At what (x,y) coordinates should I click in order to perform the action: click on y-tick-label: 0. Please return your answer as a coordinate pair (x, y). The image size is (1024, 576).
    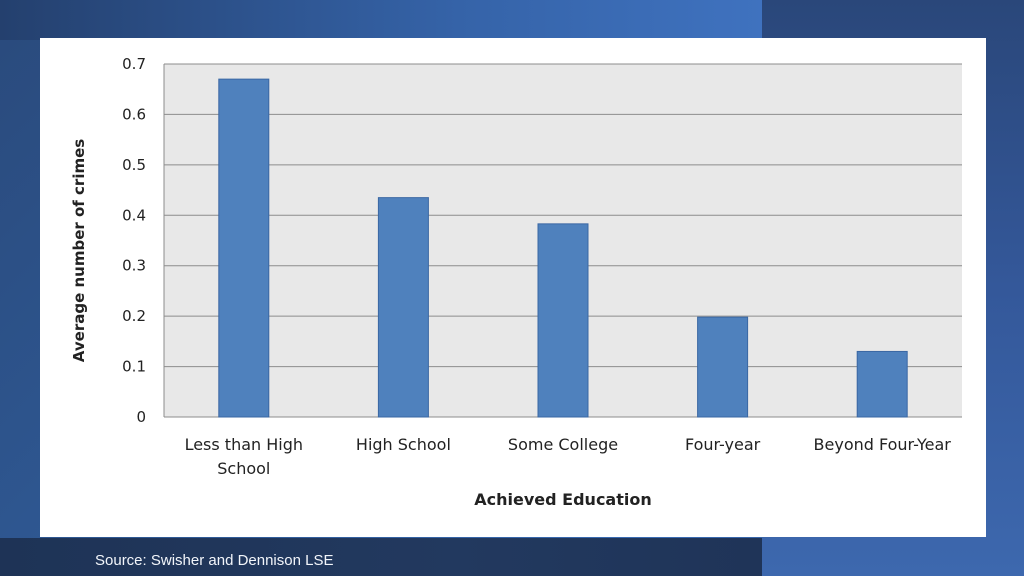
    Looking at the image, I should click on (141, 417).